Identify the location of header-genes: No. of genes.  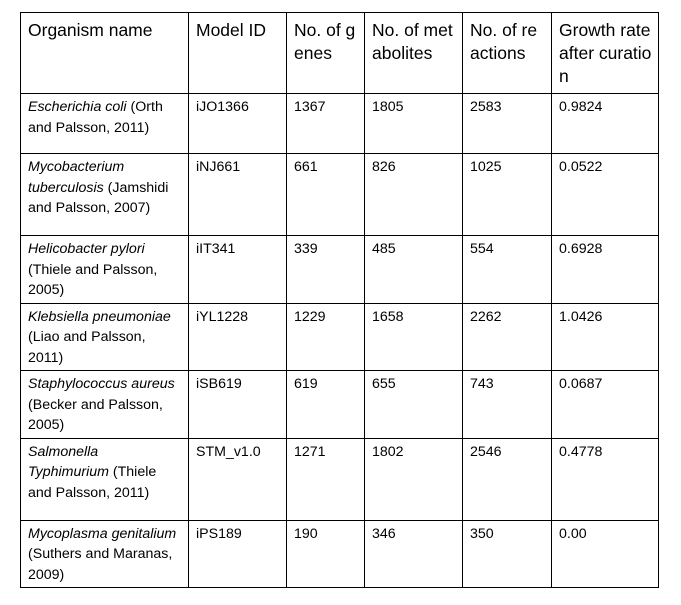
(325, 53).